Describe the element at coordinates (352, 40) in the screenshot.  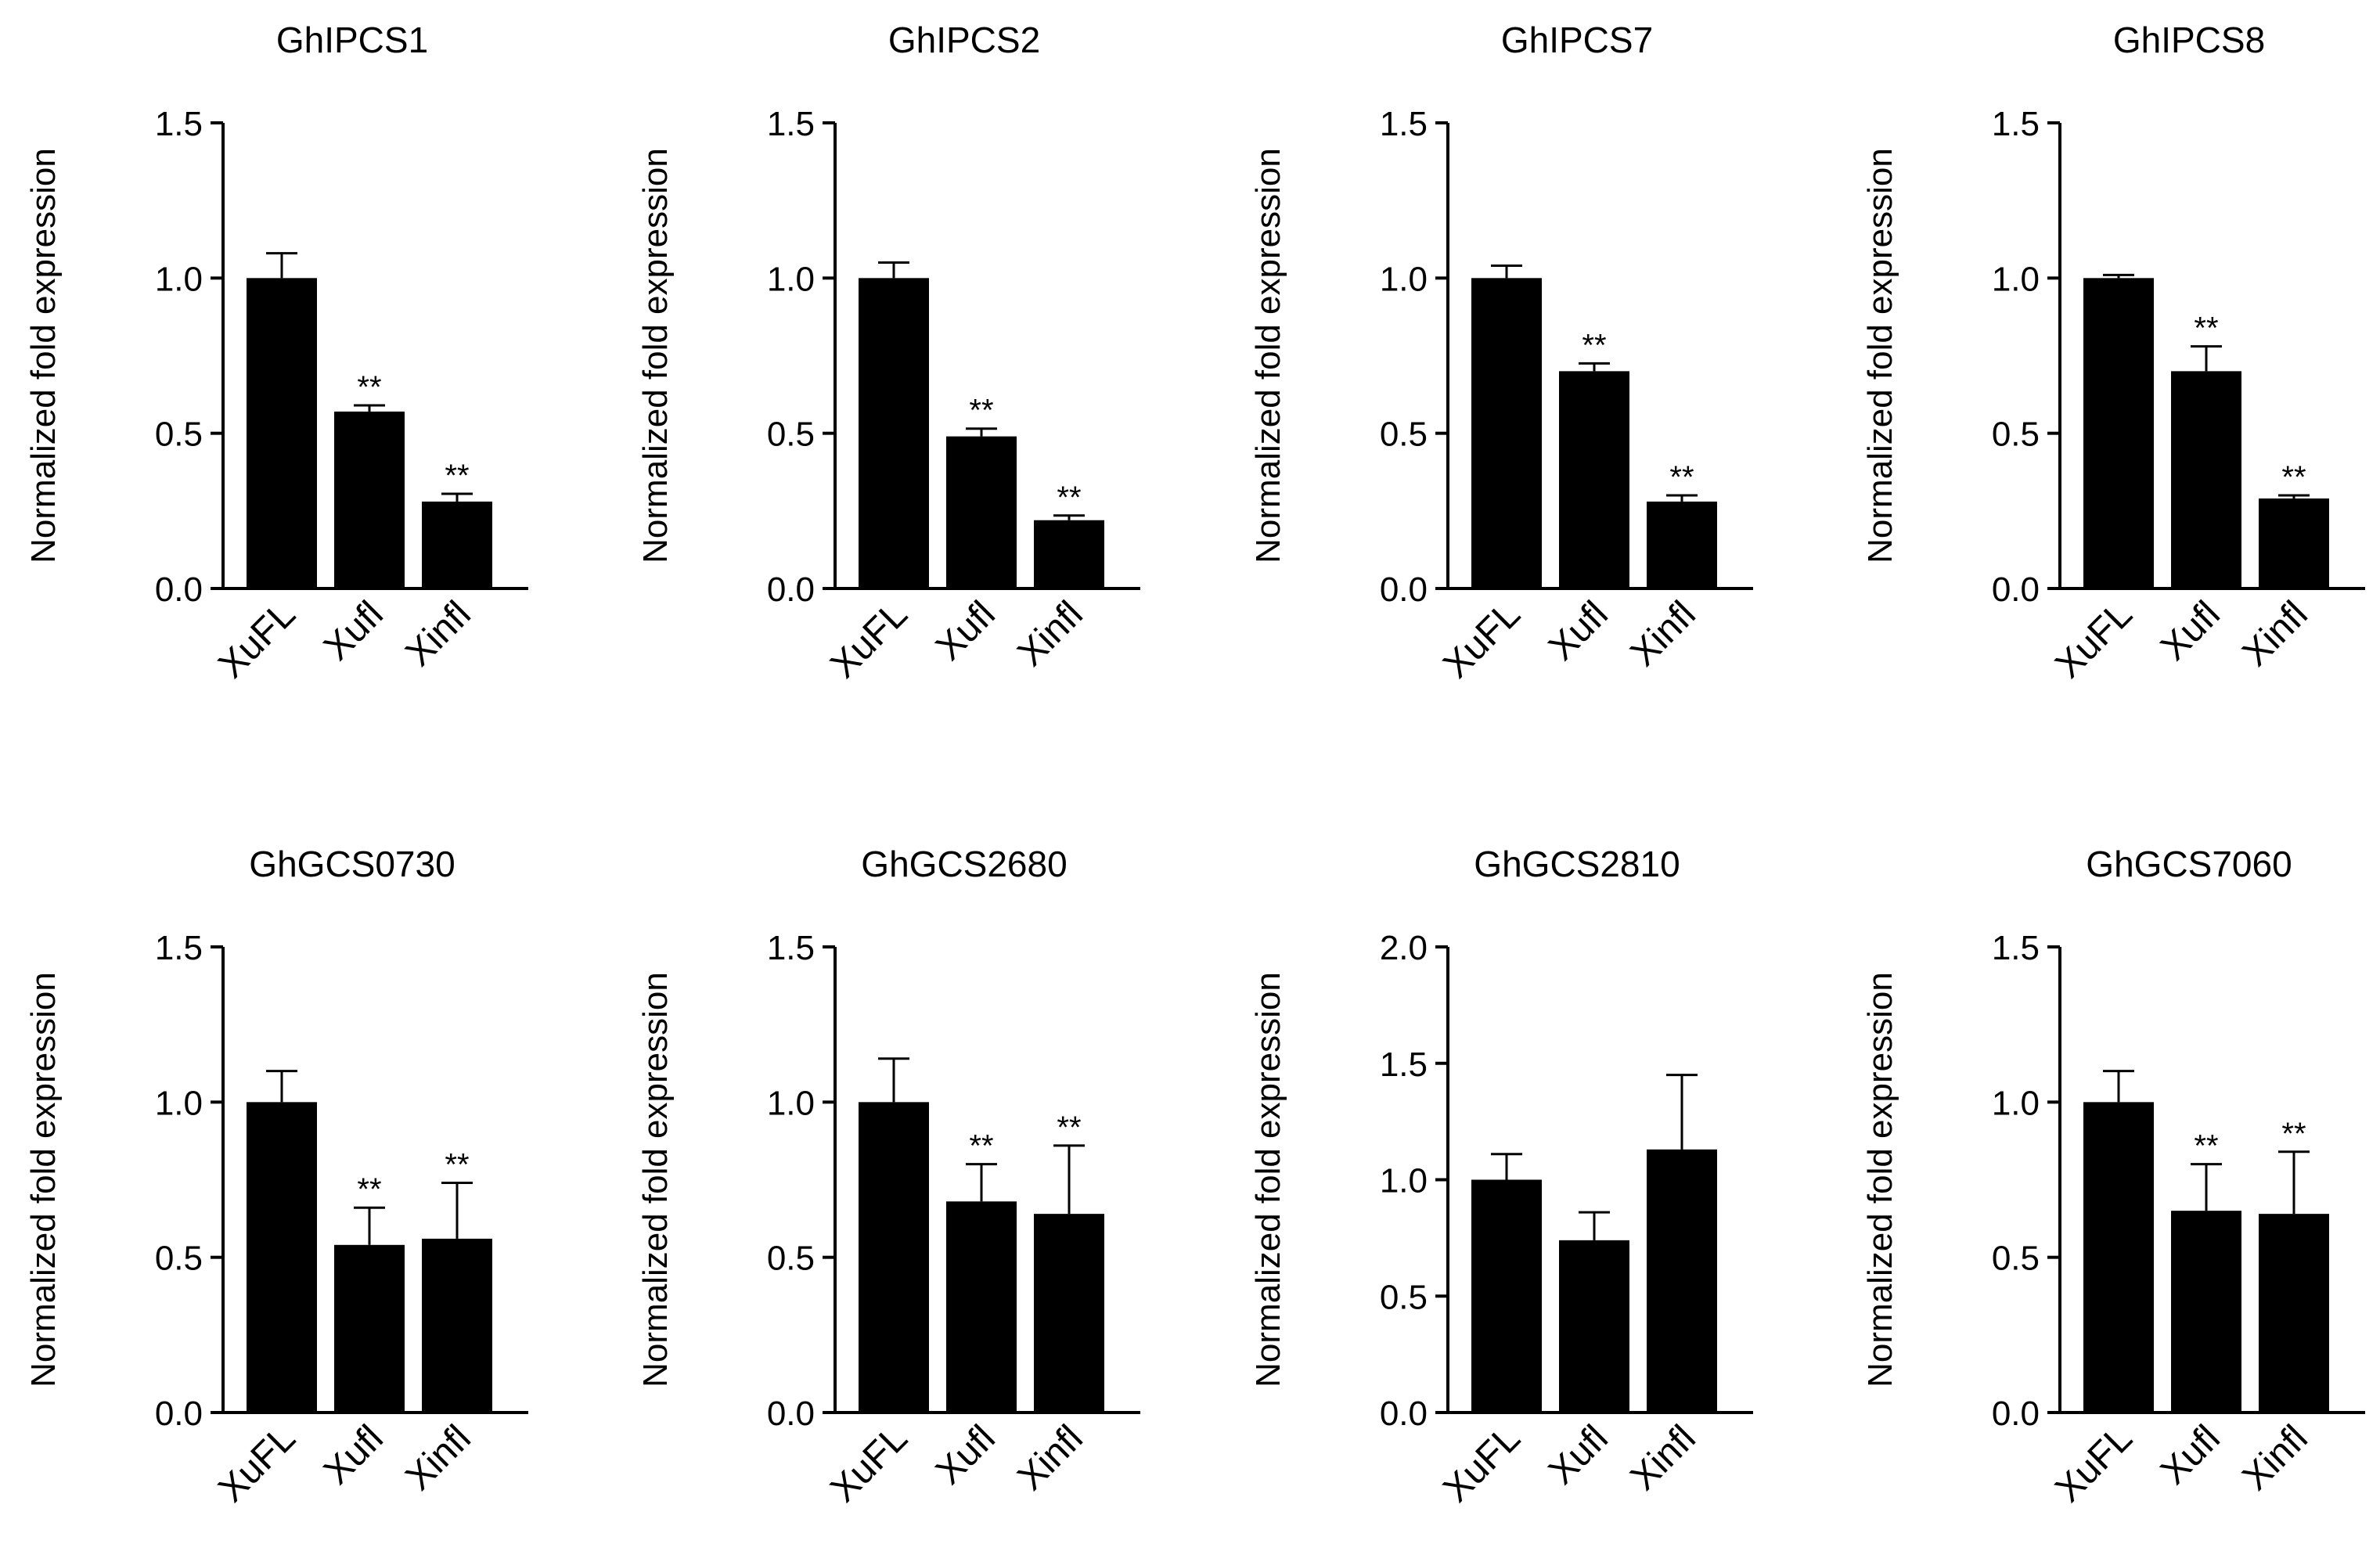
I see `panel-title: GhIPCS1` at that location.